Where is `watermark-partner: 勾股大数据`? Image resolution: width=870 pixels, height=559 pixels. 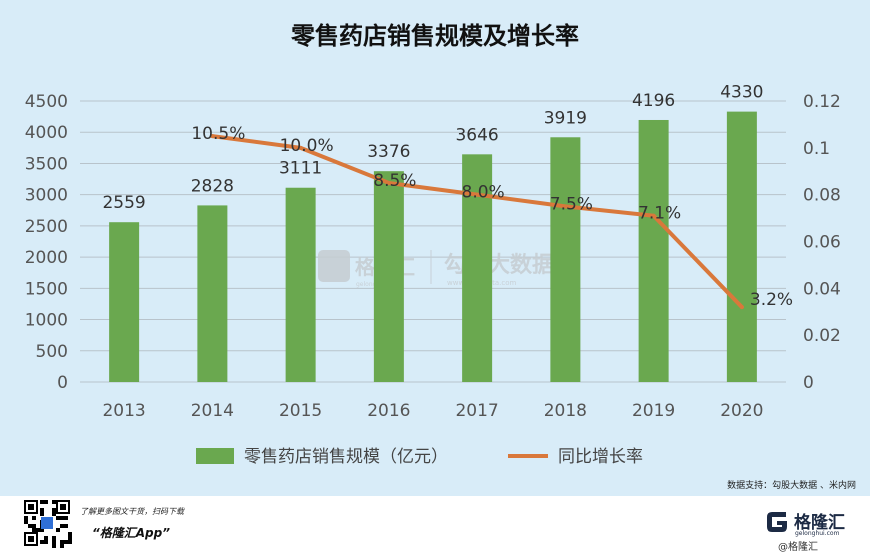 watermark-partner: 勾股大数据 is located at coordinates (499, 265).